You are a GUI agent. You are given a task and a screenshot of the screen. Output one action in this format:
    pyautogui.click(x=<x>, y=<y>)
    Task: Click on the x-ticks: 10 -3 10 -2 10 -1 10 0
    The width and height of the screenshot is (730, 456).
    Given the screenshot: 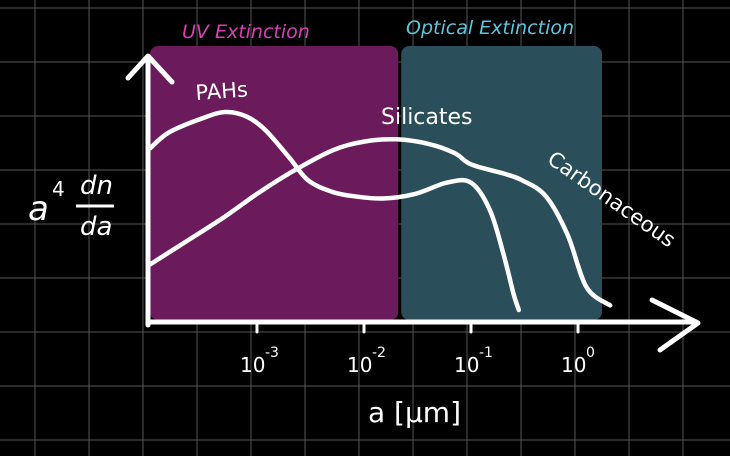 What is the action you would take?
    pyautogui.click(x=417, y=348)
    